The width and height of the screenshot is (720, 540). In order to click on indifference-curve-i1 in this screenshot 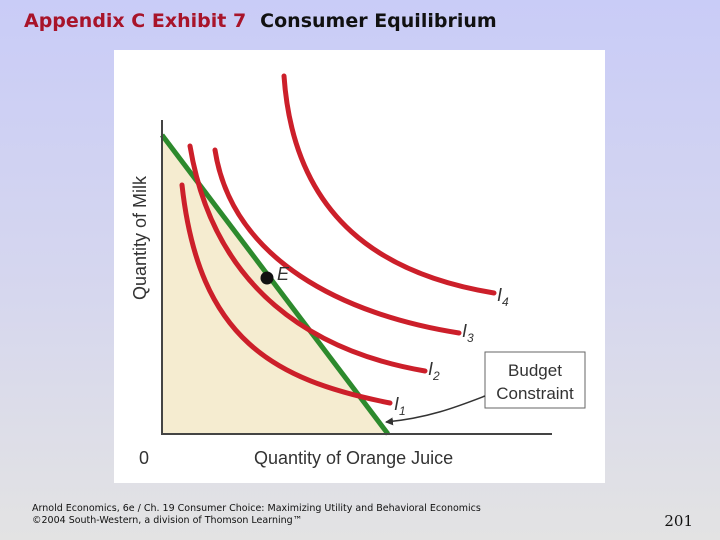, I will do `click(286, 294)`.